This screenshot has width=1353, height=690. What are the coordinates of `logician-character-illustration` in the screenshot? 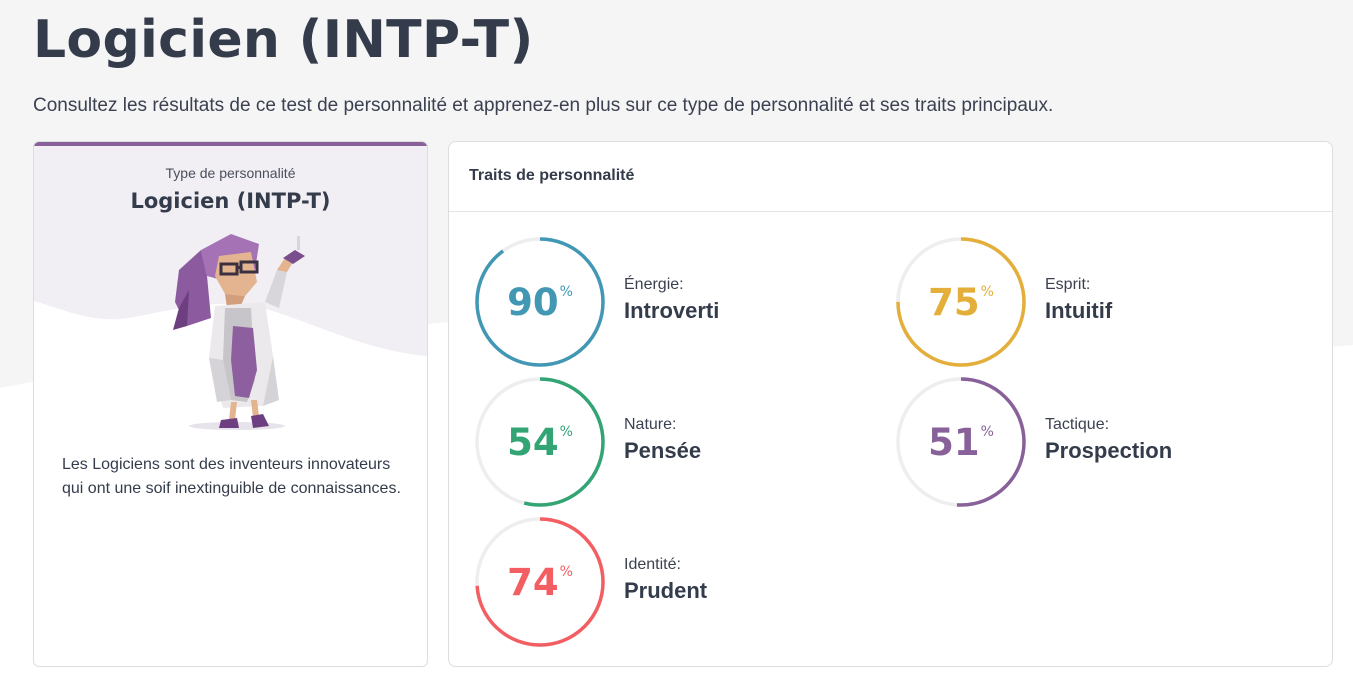 It's located at (239, 332).